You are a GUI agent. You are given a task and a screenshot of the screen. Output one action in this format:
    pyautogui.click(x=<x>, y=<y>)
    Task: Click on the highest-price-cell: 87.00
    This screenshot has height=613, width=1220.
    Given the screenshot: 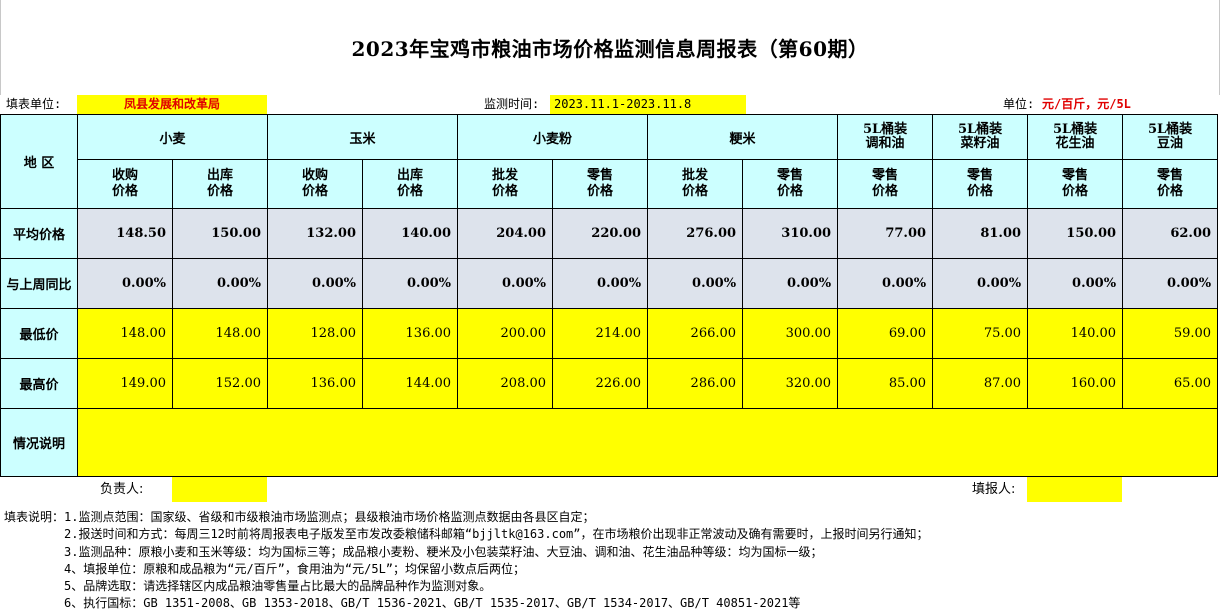 What is the action you would take?
    pyautogui.click(x=980, y=383)
    